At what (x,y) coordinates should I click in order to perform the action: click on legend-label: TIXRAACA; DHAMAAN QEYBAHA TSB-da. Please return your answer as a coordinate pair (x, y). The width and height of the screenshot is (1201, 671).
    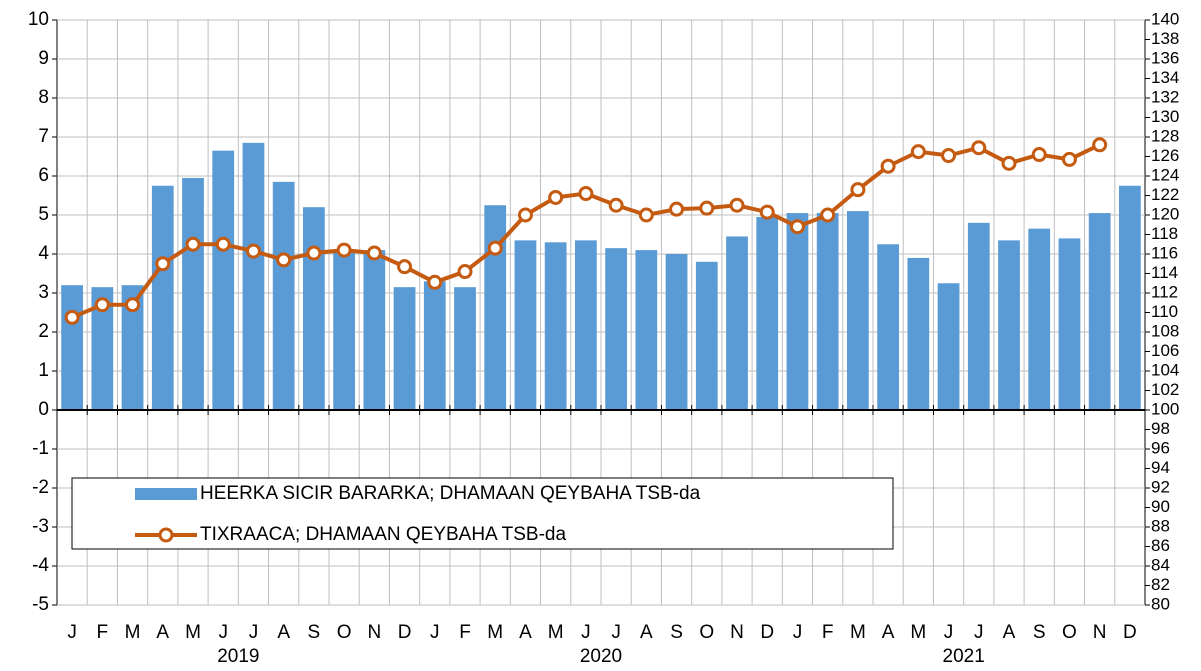
    Looking at the image, I should click on (383, 534).